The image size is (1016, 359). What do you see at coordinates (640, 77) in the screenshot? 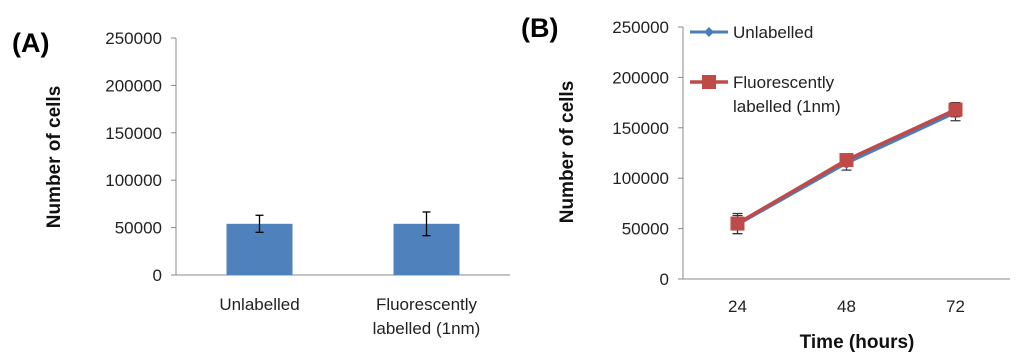
I see `panel-b-y-tick-label: 200000` at bounding box center [640, 77].